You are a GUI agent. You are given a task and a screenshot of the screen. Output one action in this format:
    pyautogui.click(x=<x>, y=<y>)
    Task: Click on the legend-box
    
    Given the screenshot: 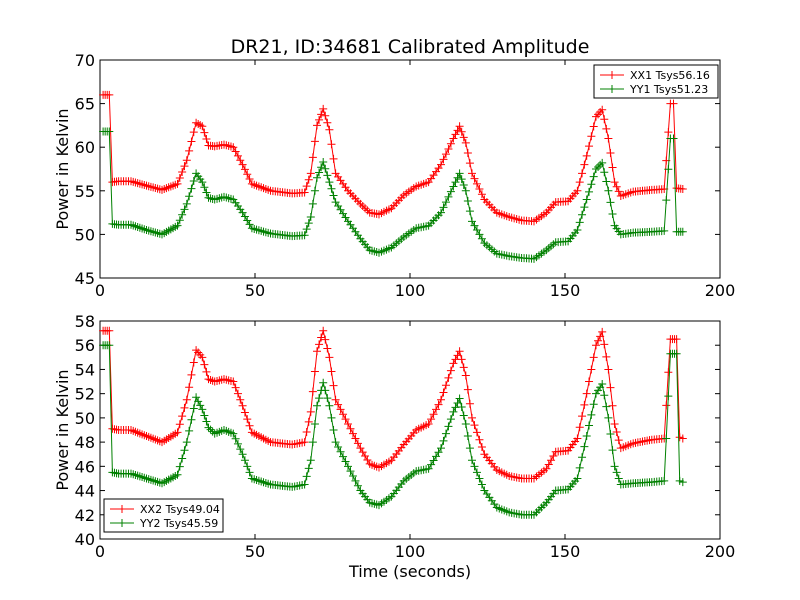 What is the action you would take?
    pyautogui.click(x=656, y=81)
    